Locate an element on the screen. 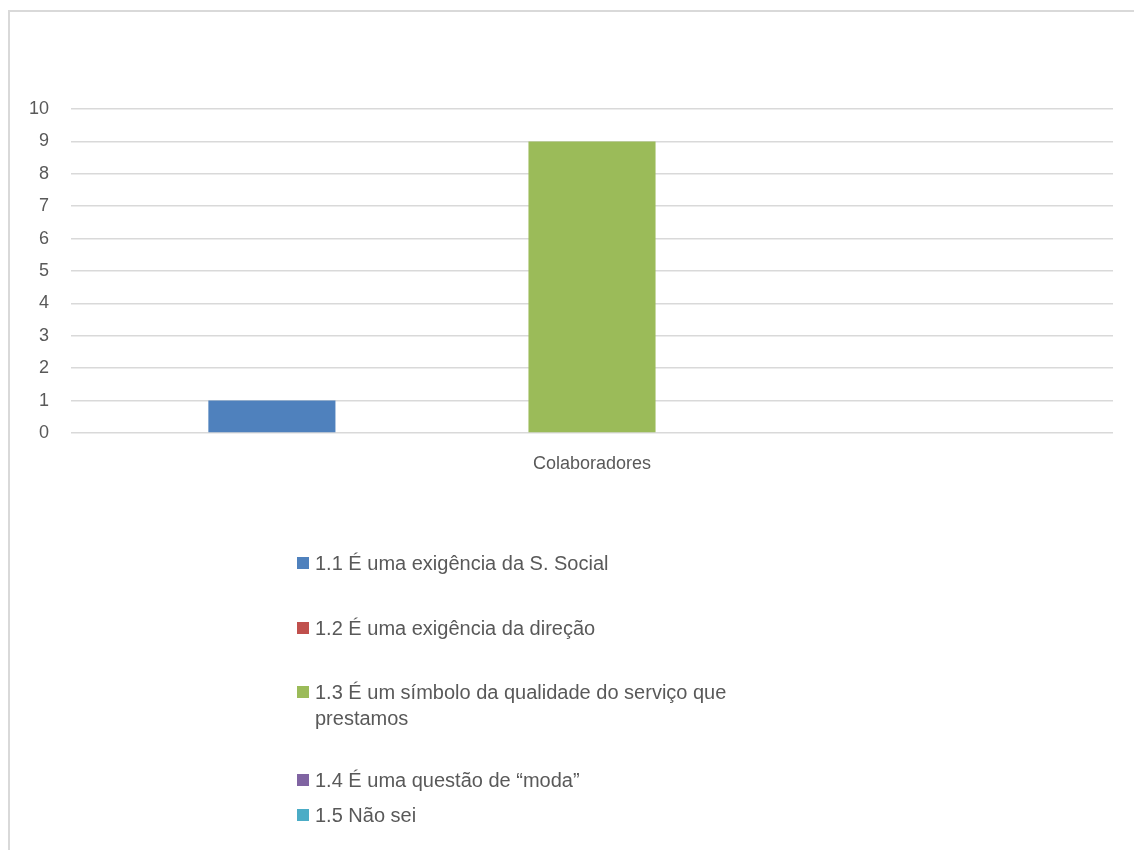 This screenshot has width=1136, height=852. legend-label: 1.1 É uma exigência da S. Social is located at coordinates (462, 563).